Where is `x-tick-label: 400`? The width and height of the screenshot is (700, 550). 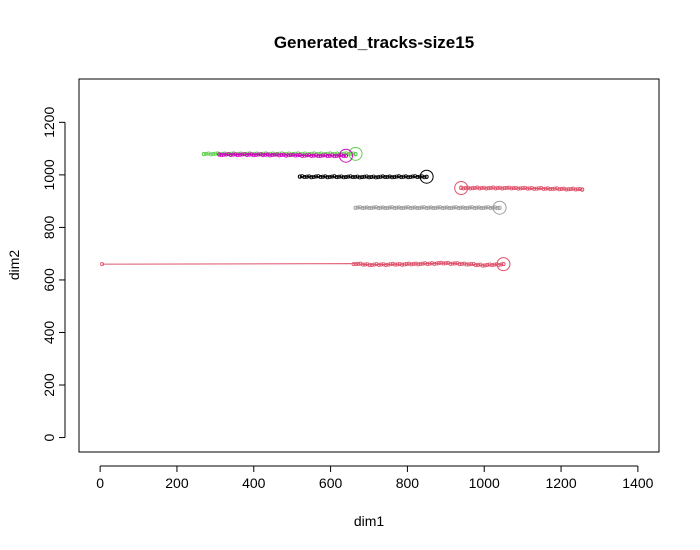 x-tick-label: 400 is located at coordinates (254, 483).